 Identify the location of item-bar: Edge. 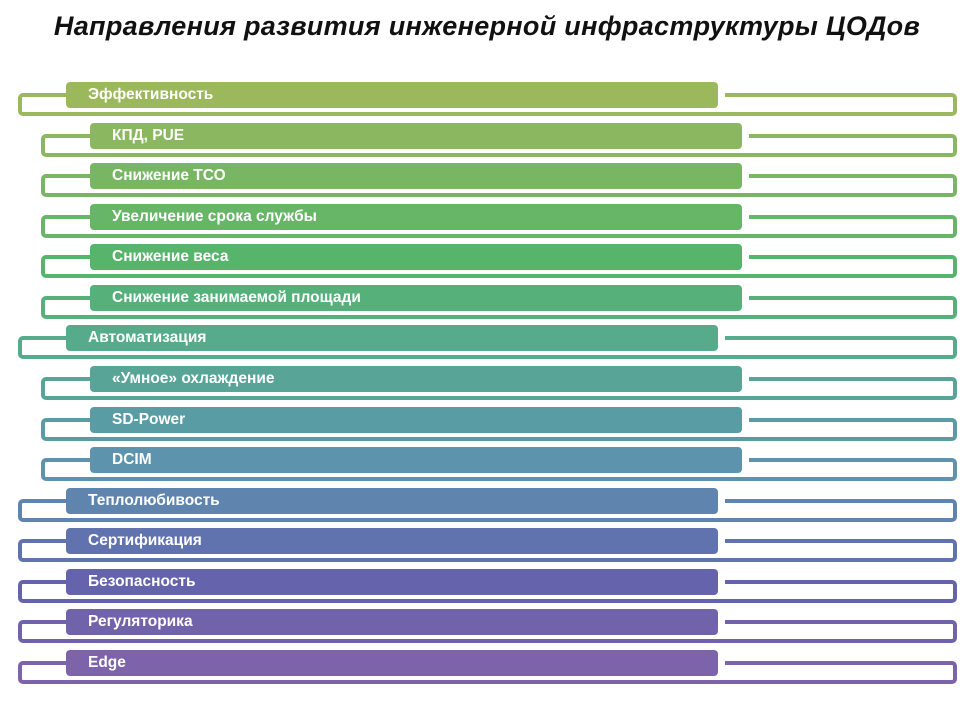
(392, 663).